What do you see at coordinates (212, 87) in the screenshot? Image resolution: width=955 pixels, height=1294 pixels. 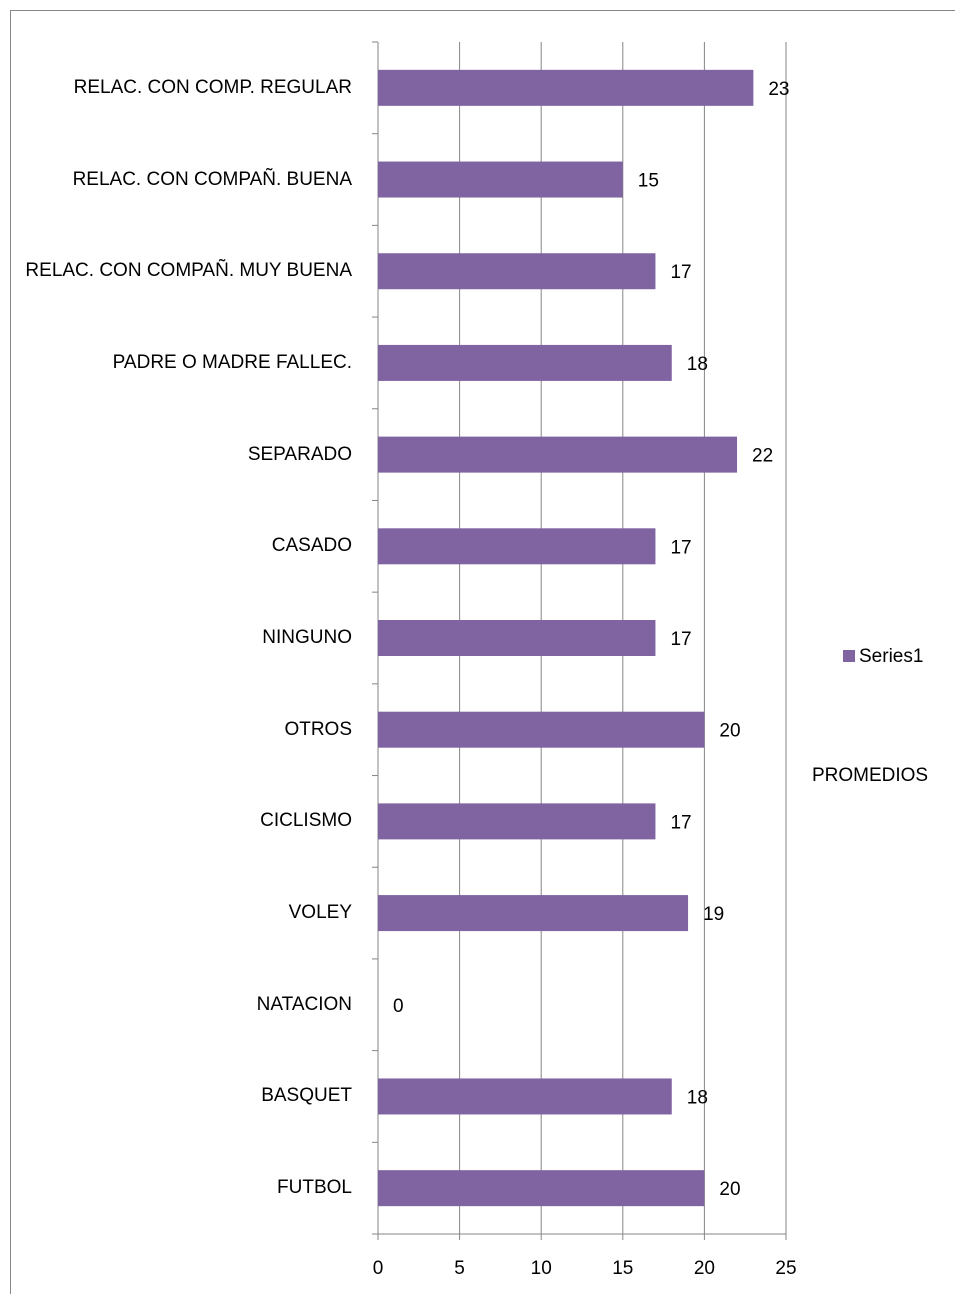 I see `y-tick-label: RELAC. CON COMP. REGULAR` at bounding box center [212, 87].